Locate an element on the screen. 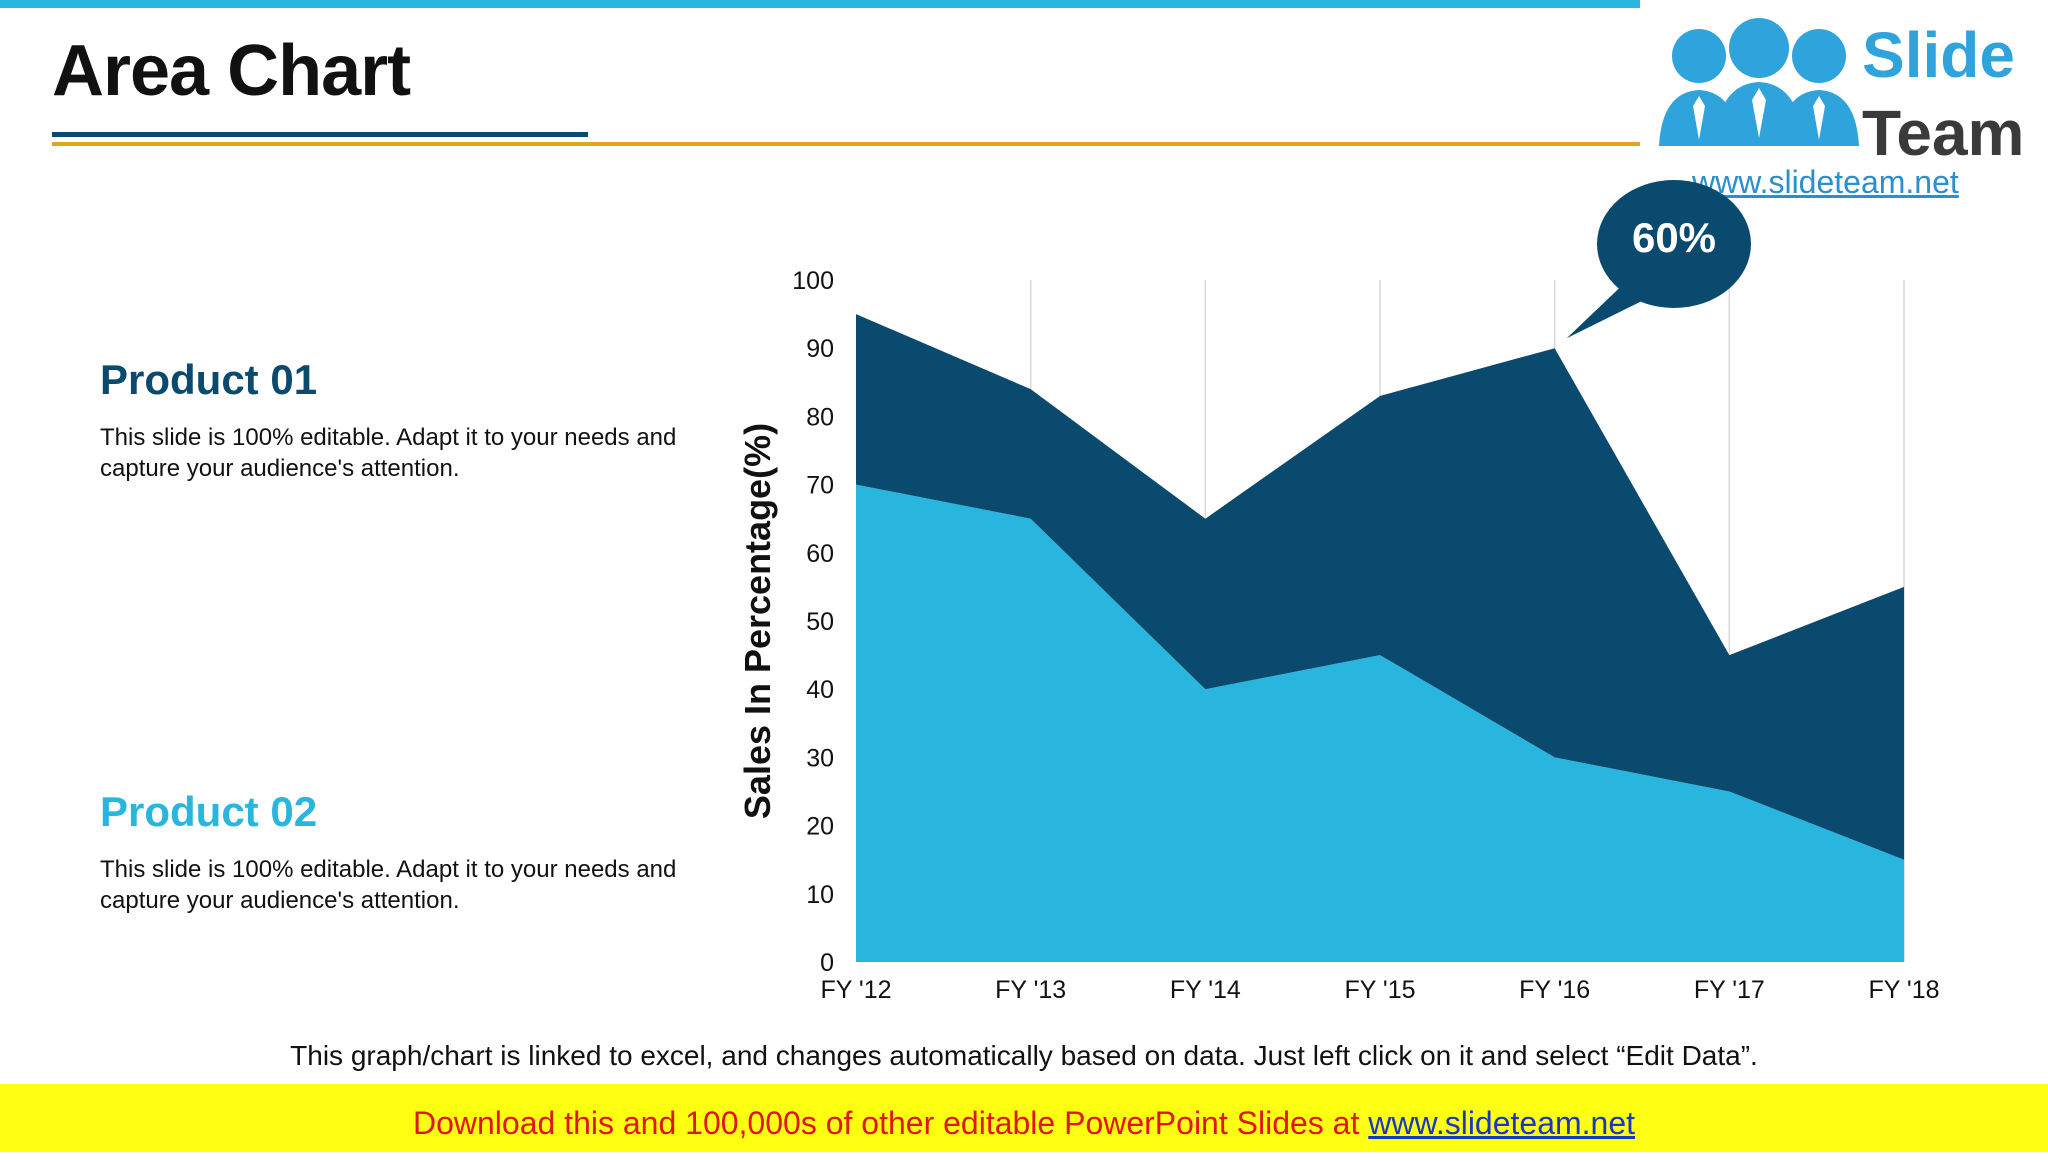  callout-bubble is located at coordinates (1674, 244).